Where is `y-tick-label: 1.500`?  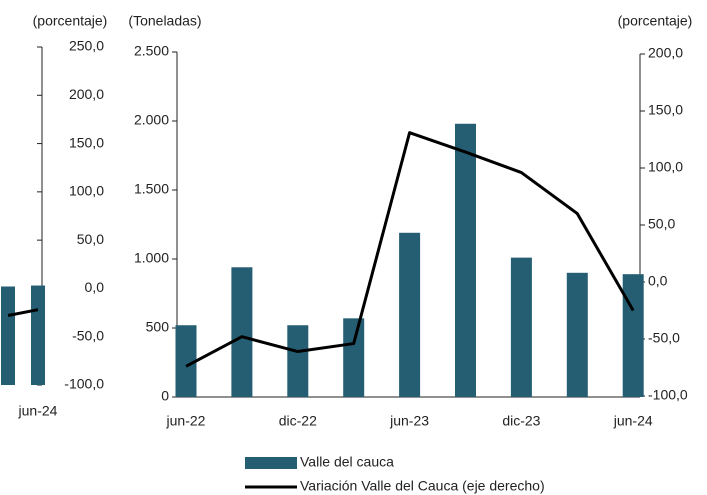 y-tick-label: 1.500 is located at coordinates (151, 189).